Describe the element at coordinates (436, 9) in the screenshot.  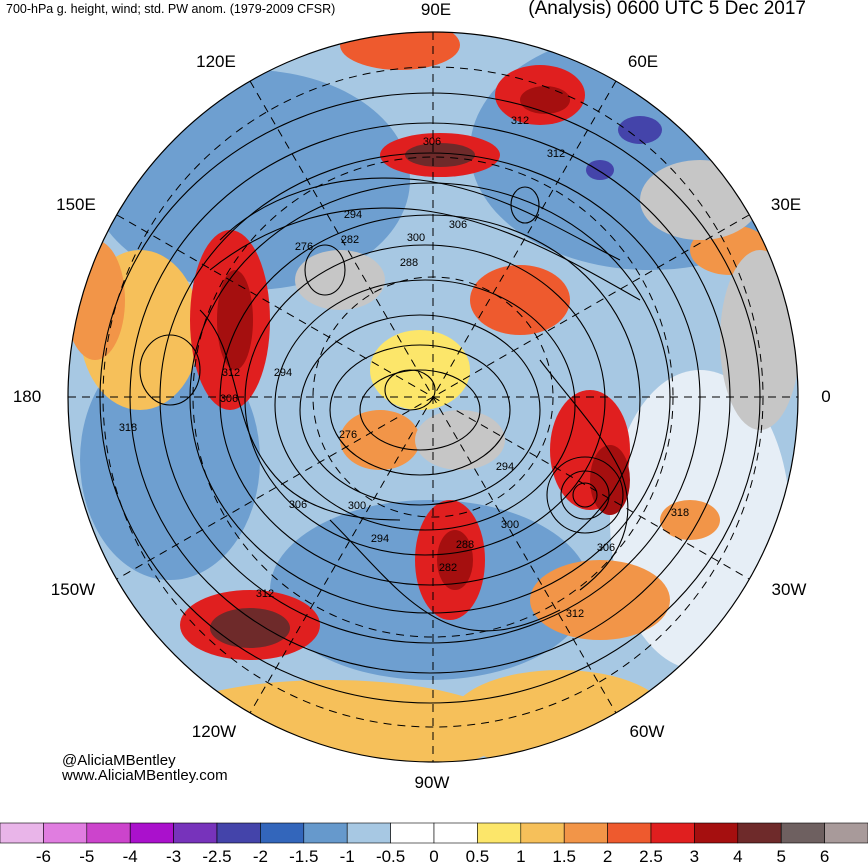
I see `lon-label-90e: 90E` at that location.